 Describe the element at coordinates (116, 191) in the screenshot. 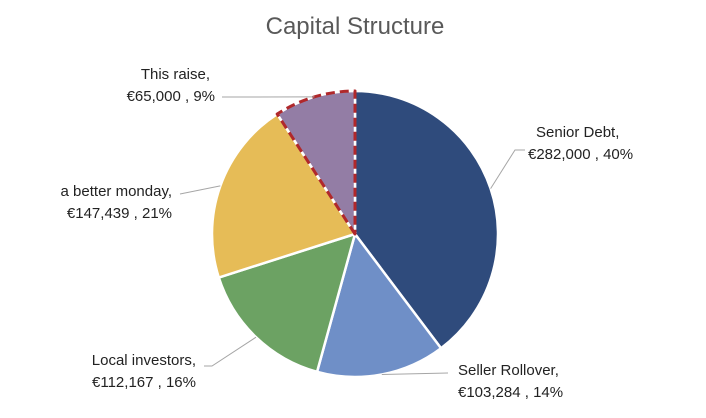

I see `label-name-a-better-monday: a better monday,` at that location.